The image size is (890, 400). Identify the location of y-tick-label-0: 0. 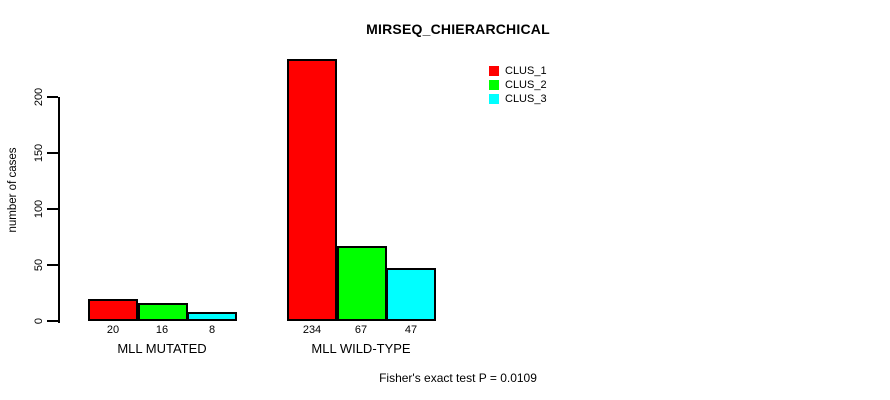
(39, 321).